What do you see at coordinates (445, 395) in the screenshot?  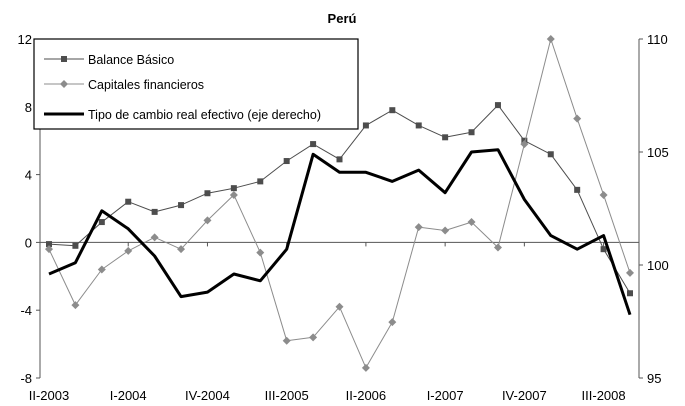 I see `x-tick-label: I-2007` at bounding box center [445, 395].